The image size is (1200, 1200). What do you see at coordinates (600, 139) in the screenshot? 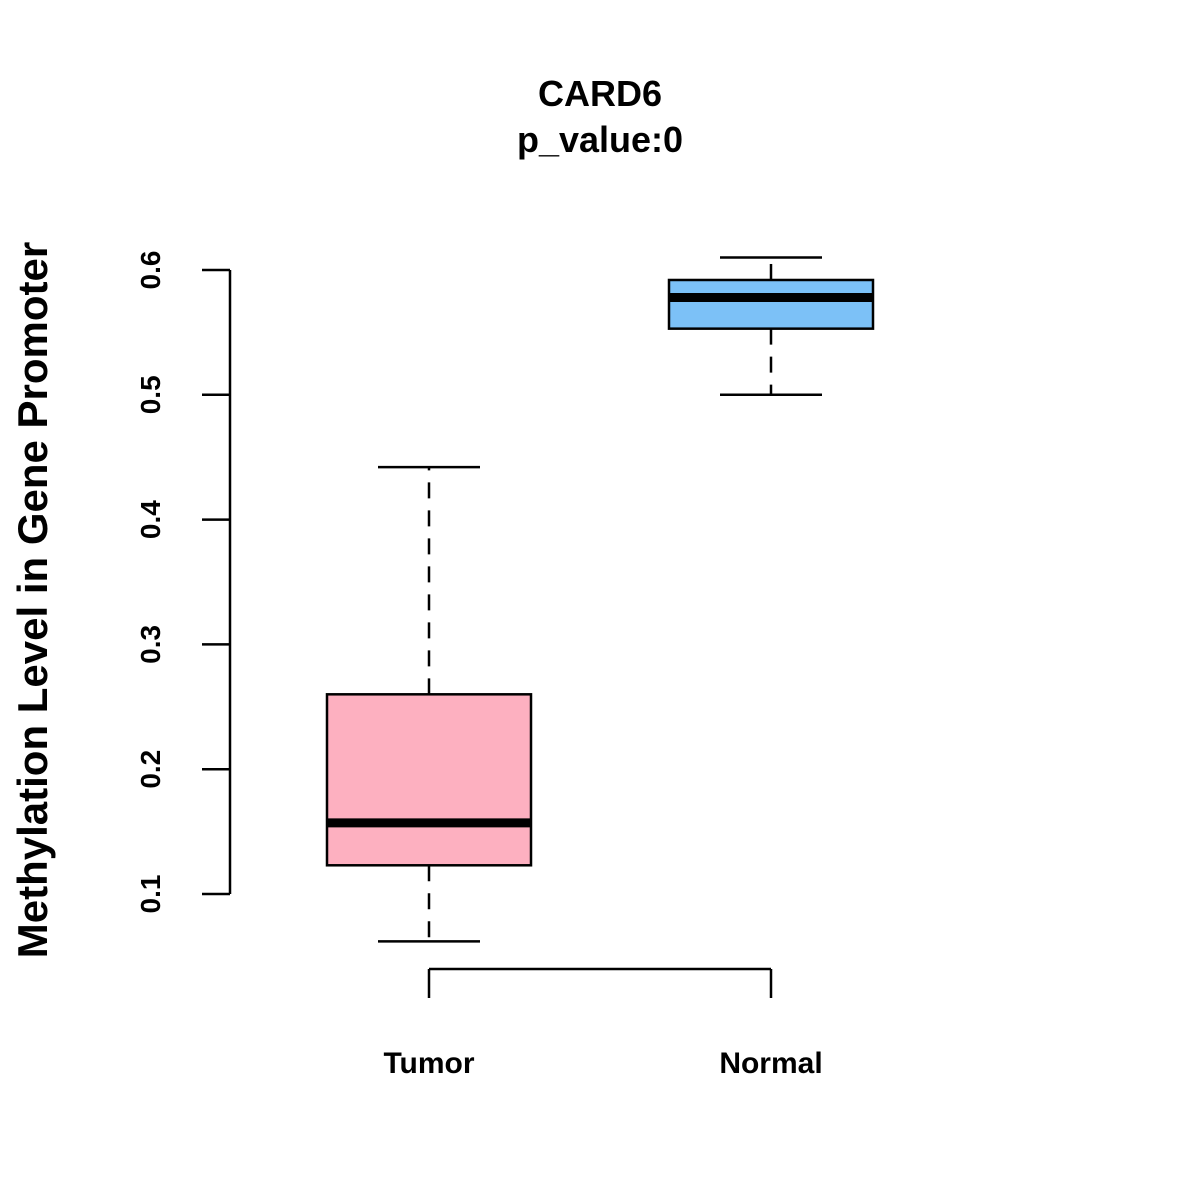
I see `chart-subtitle: p_value:0` at bounding box center [600, 139].